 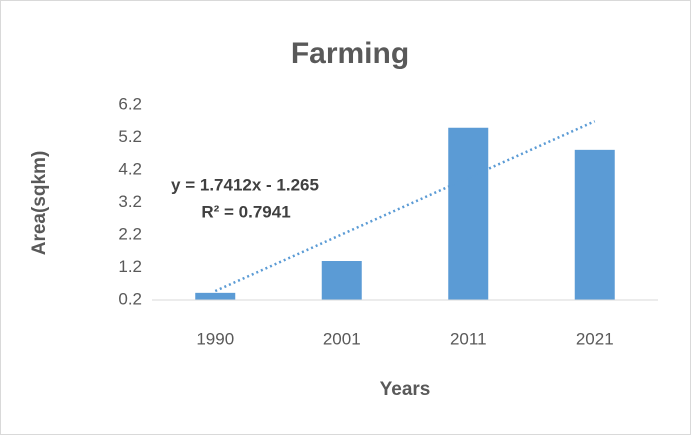 I want to click on y-tick-label: 3.2, so click(x=130, y=201).